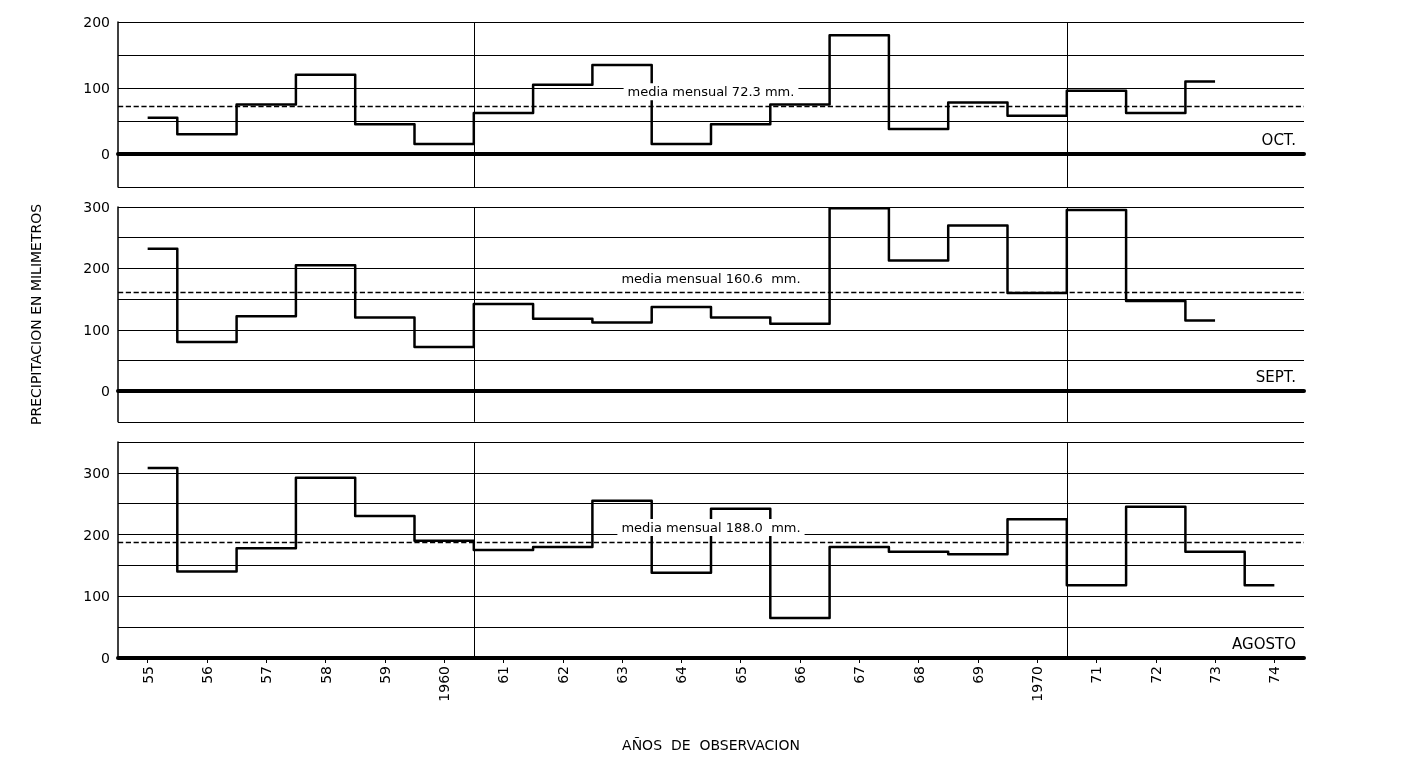 The image size is (1402, 778). I want to click on ref-line-label: media mensual 188.0 mm., so click(711, 527).